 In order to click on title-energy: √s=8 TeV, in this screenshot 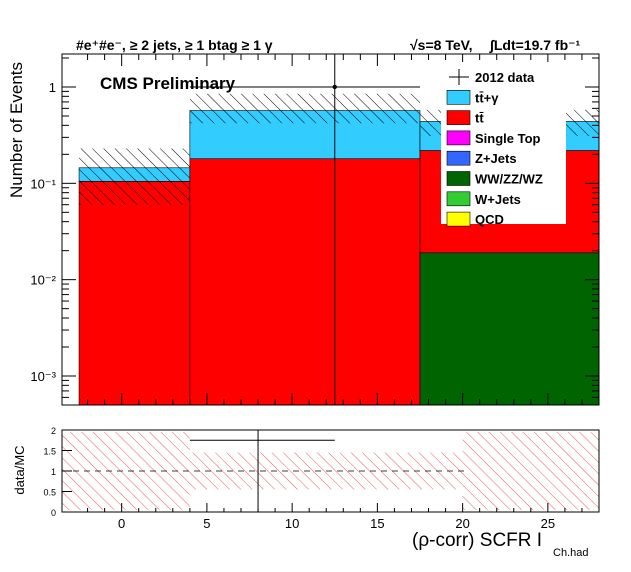, I will do `click(441, 45)`.